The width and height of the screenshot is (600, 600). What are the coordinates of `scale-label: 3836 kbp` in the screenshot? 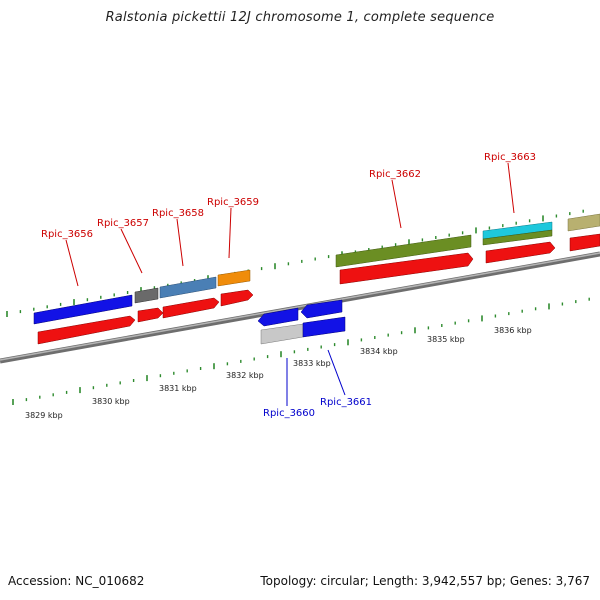 It's located at (513, 330).